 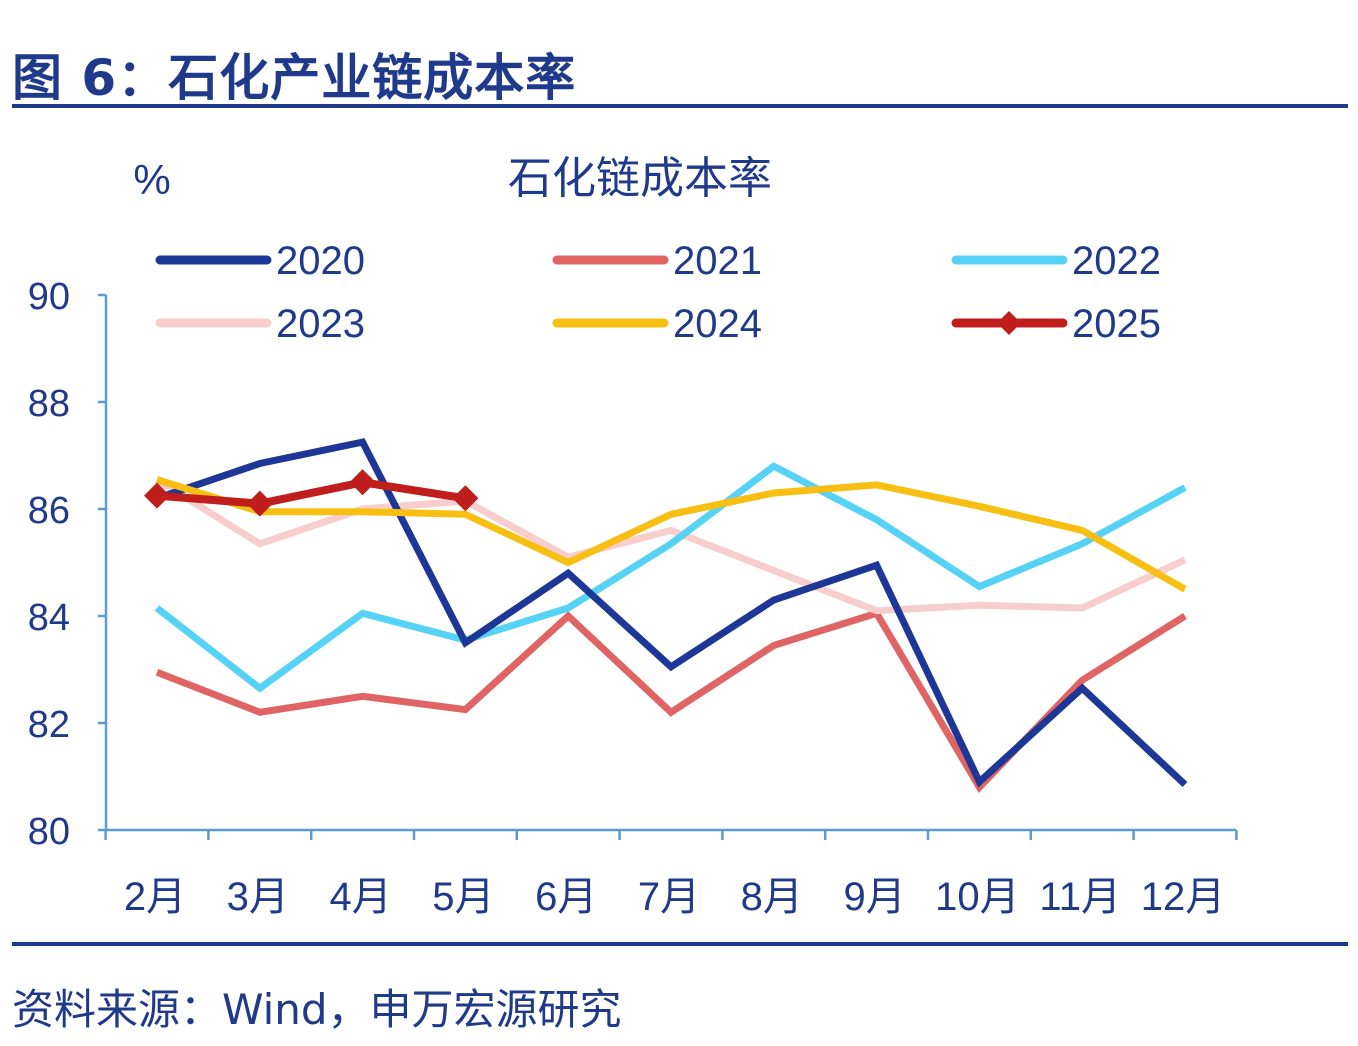 What do you see at coordinates (1009, 323) in the screenshot?
I see `legend-marker` at bounding box center [1009, 323].